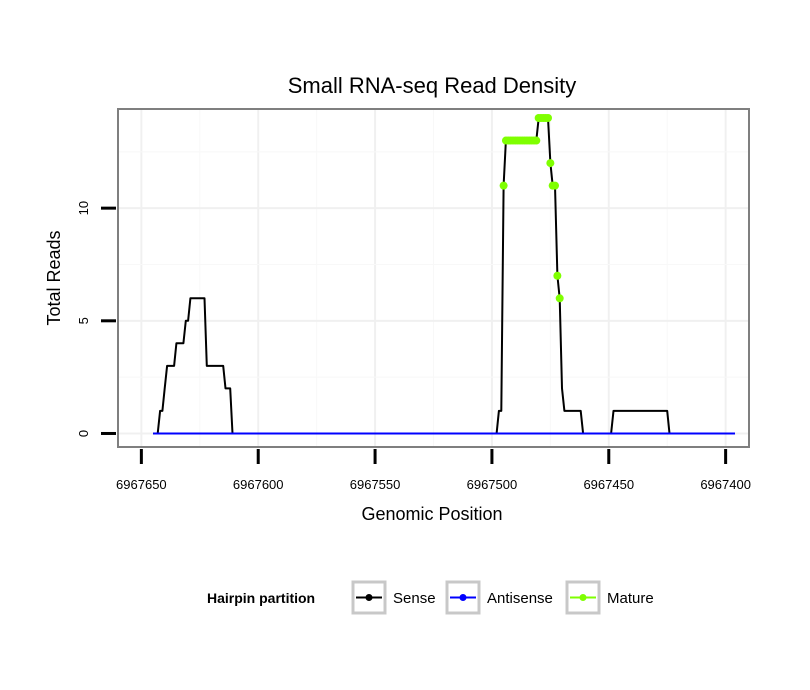 The width and height of the screenshot is (810, 690). Describe the element at coordinates (520, 598) in the screenshot. I see `legend-label-antisense: Antisense` at that location.